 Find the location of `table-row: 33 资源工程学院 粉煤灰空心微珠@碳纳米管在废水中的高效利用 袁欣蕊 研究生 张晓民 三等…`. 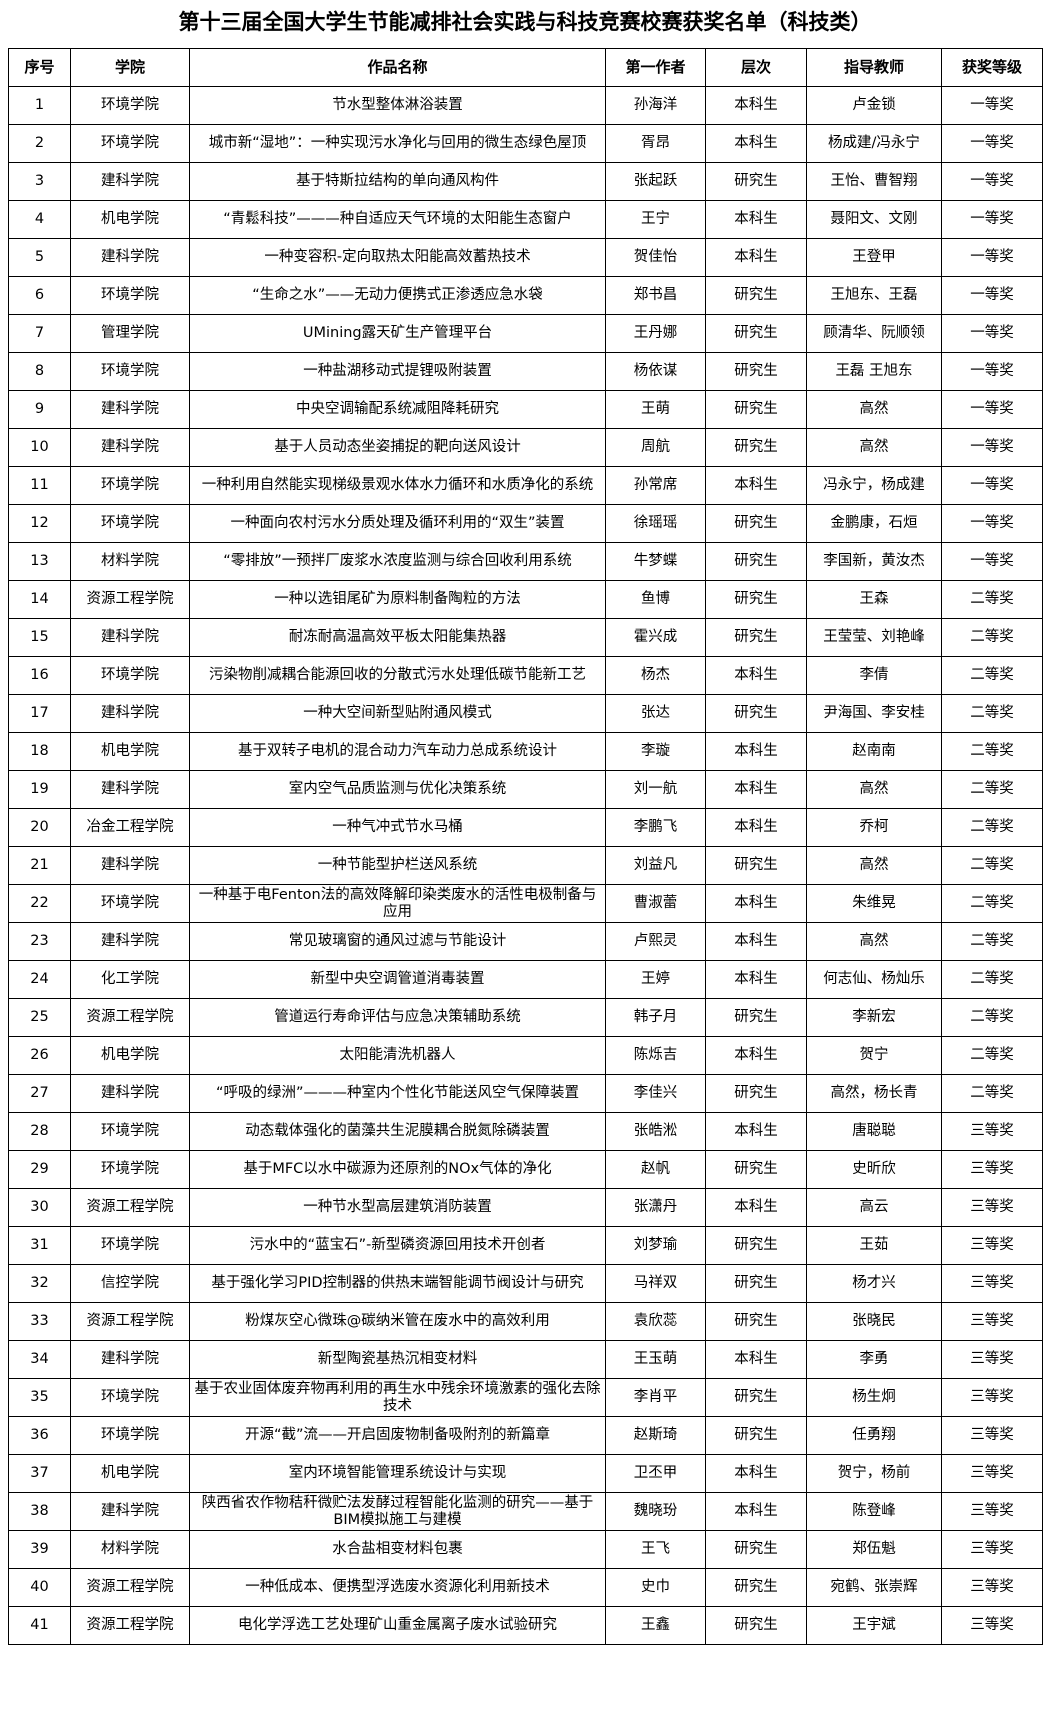

table-row: 33 资源工程学院 粉煤灰空心微珠@碳纳米管在废水中的高效利用 袁欣蕊 研究生 张晓民 三等… is located at coordinates (525, 1321).